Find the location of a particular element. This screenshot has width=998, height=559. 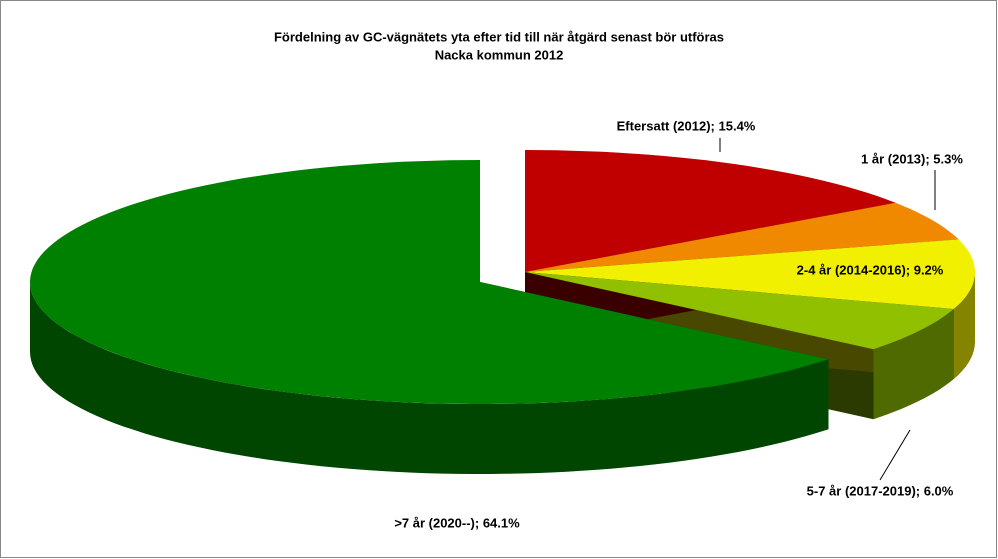

data-label: Eftersatt (2012); 15.4% is located at coordinates (686, 125).